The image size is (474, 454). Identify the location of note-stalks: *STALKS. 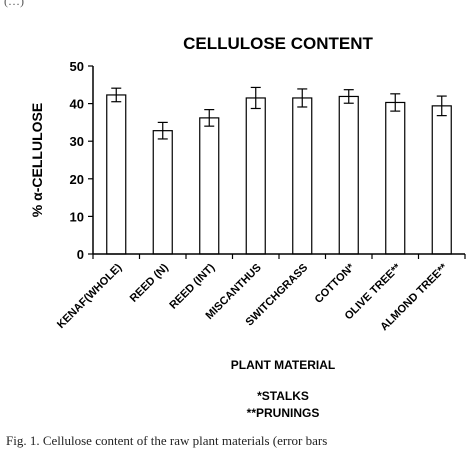
(283, 396).